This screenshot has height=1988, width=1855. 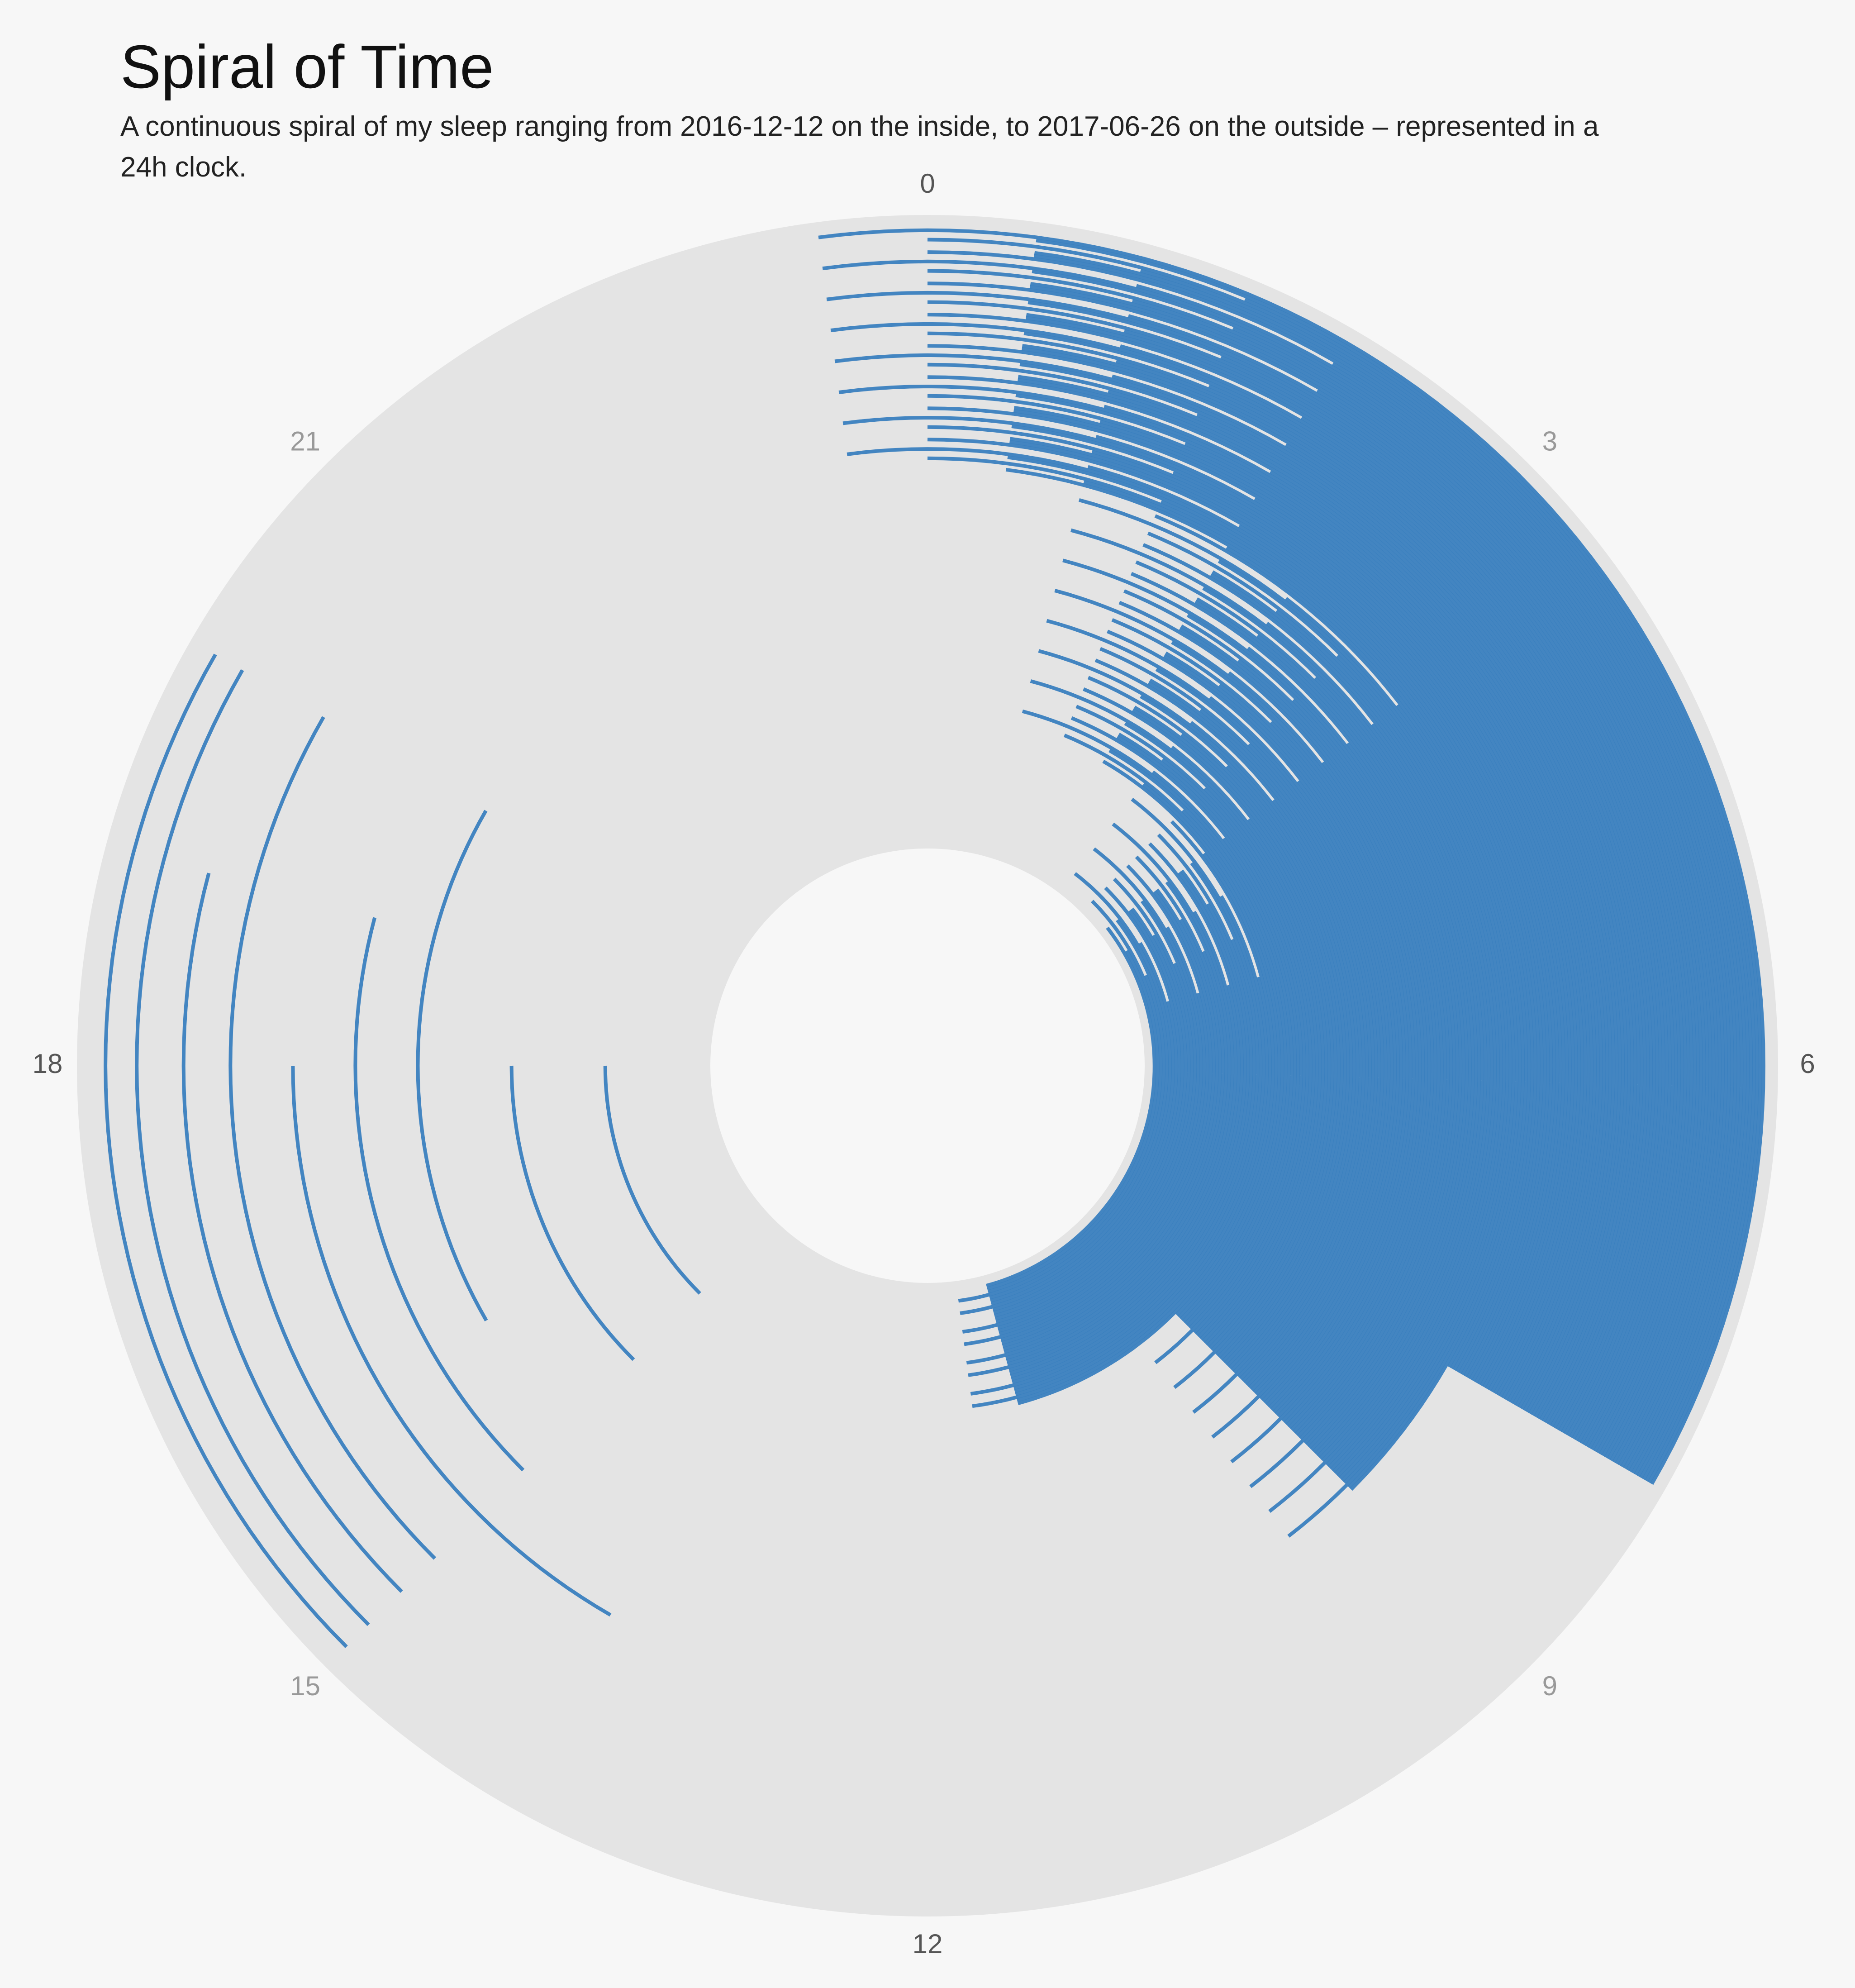 I want to click on clock-tick-label: 15, so click(x=305, y=1686).